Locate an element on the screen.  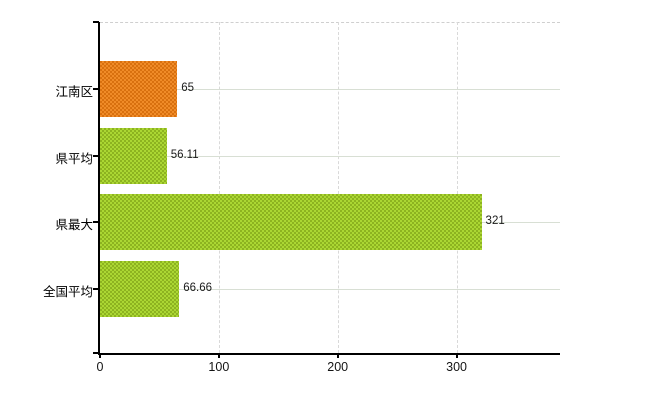
bar-全国平均 is located at coordinates (140, 288).